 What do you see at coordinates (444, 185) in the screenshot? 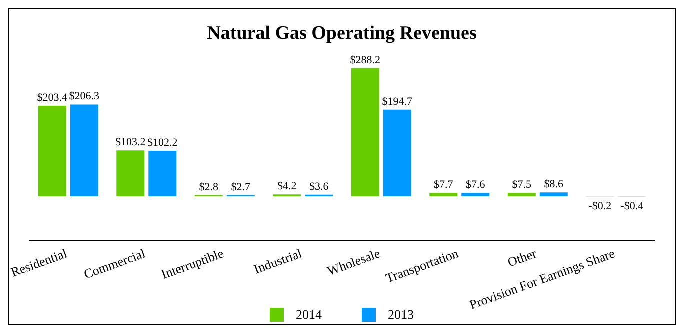
I see `data-label: $7.7` at bounding box center [444, 185].